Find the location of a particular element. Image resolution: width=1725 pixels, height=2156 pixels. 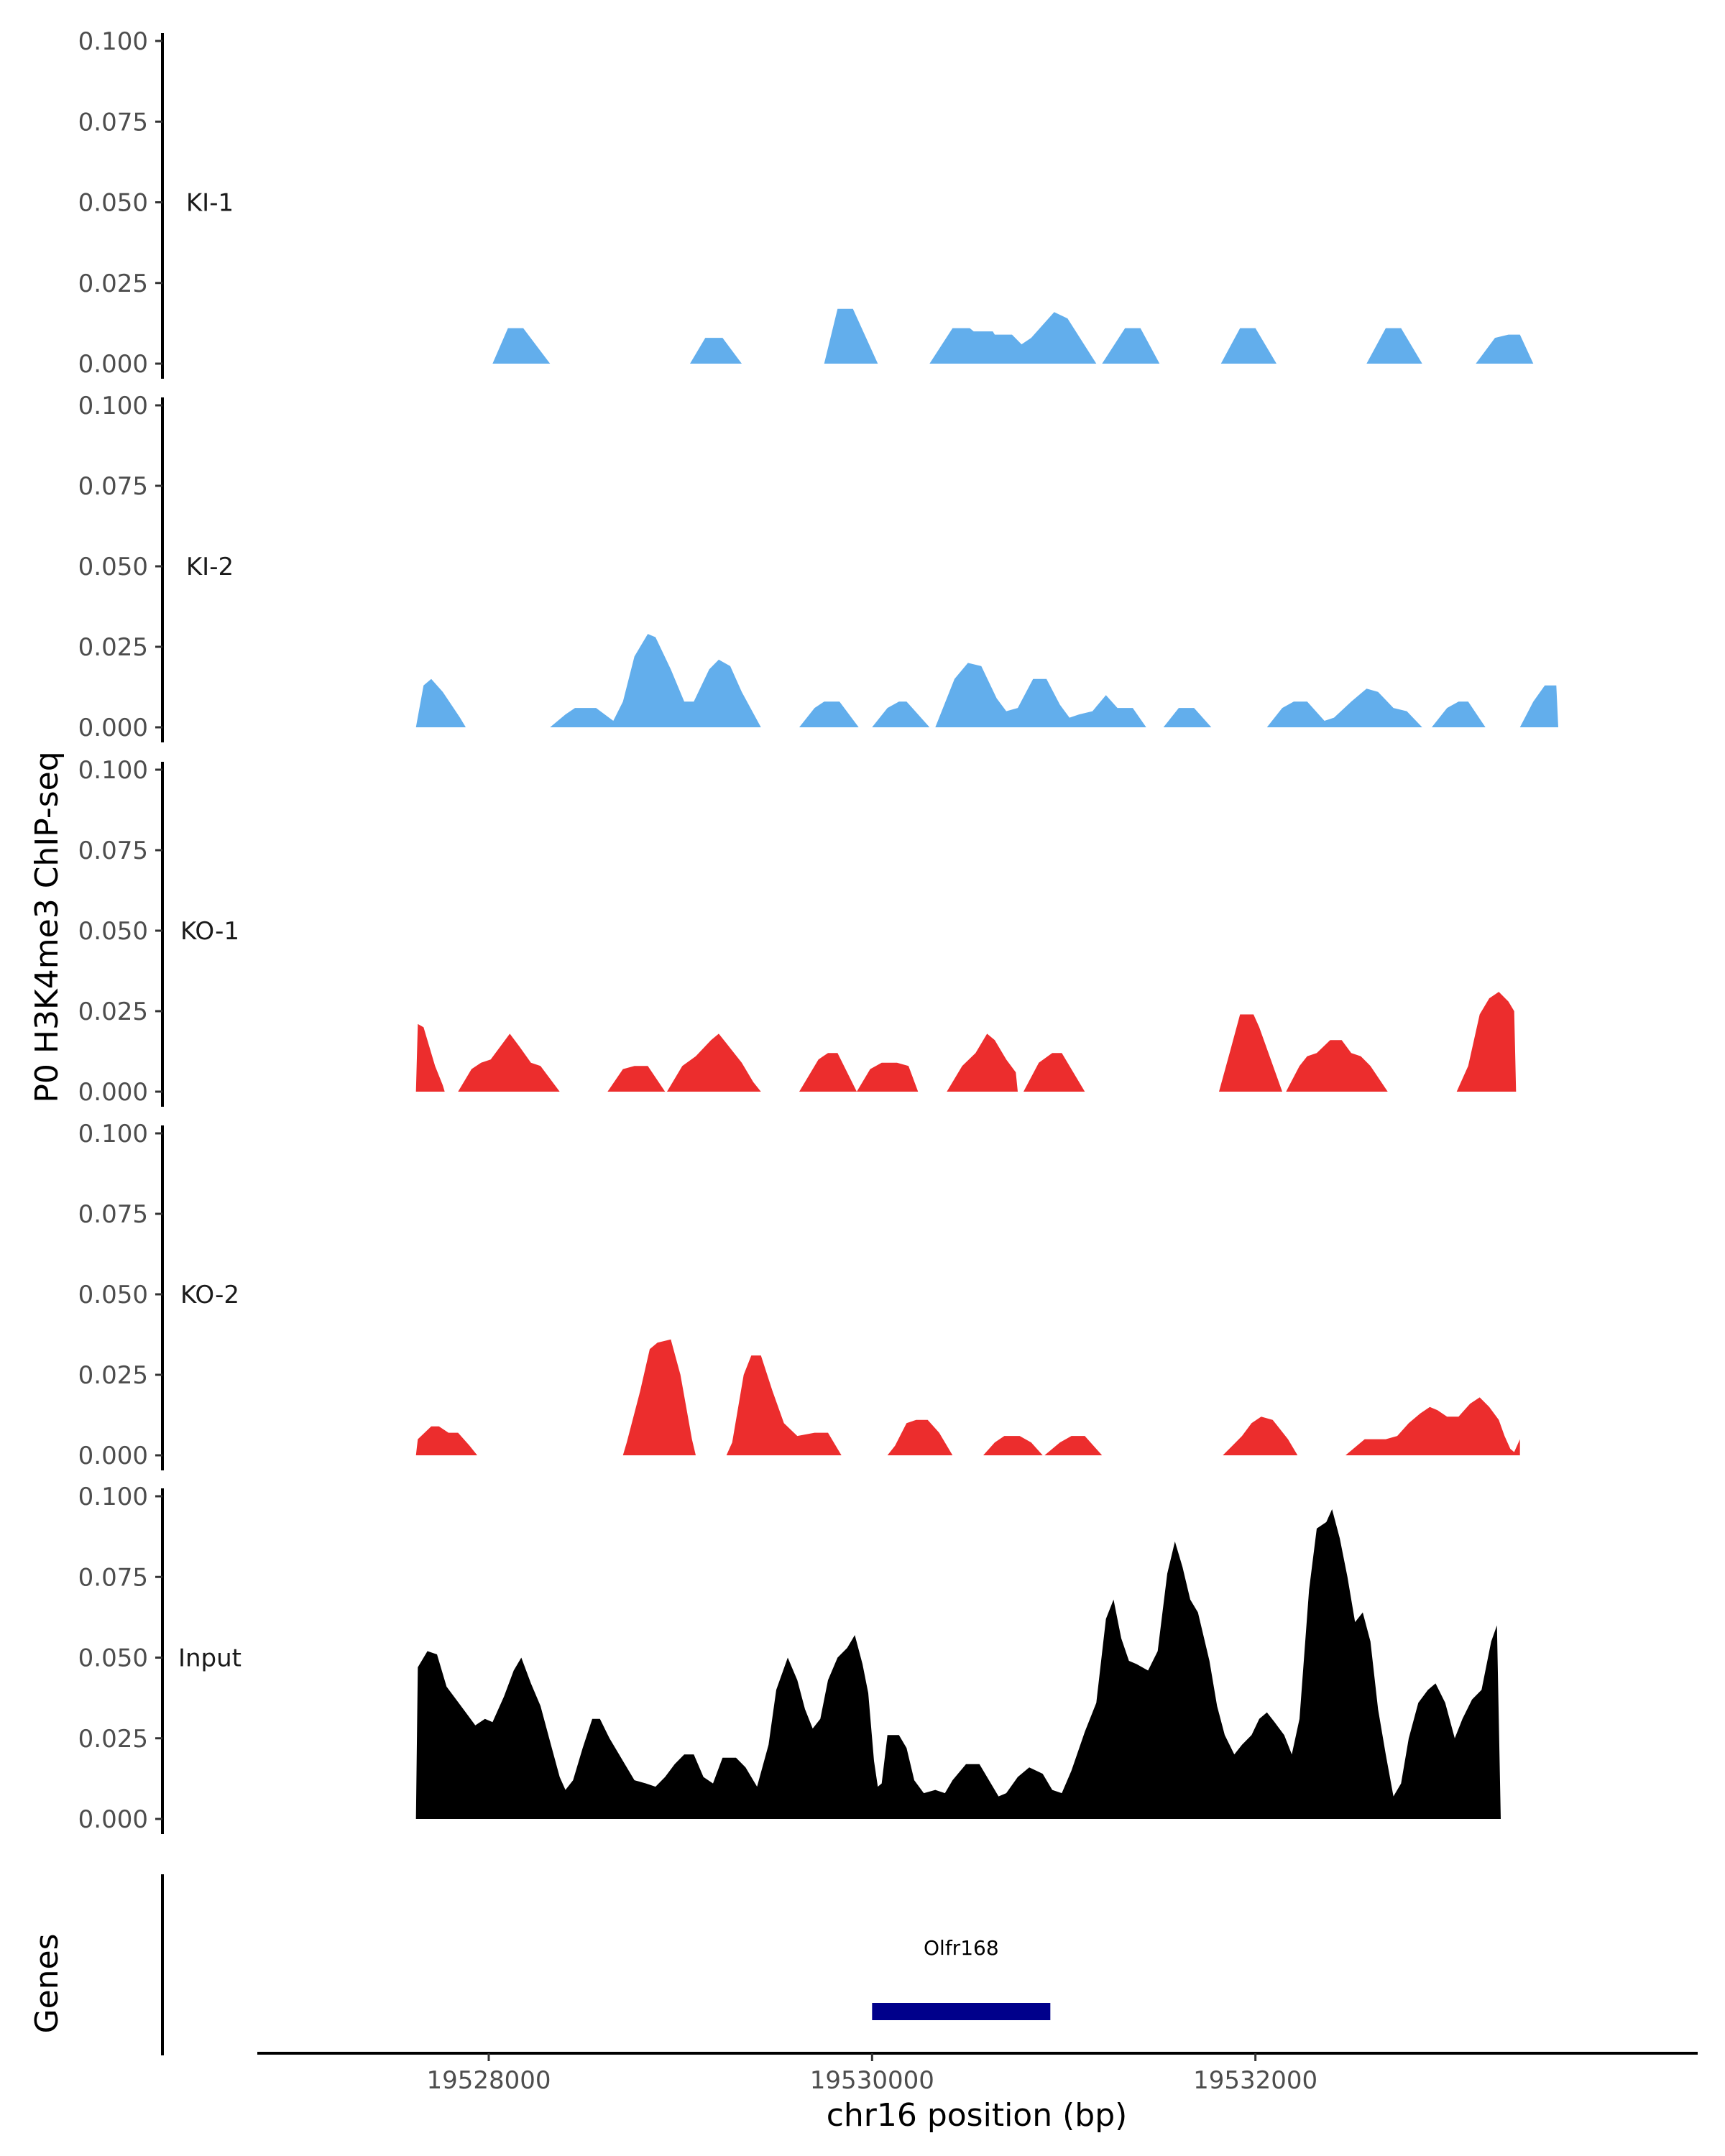

x-tick-label: 19532000 is located at coordinates (1255, 2080).